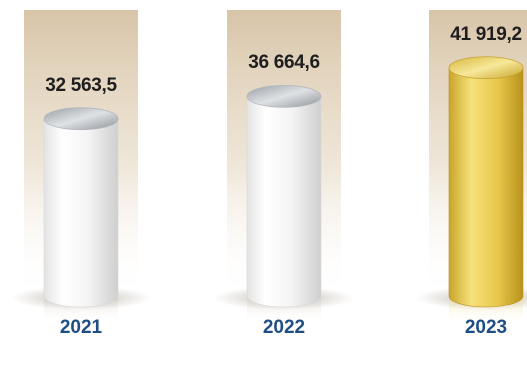  What do you see at coordinates (81, 85) in the screenshot?
I see `data-label: 32 563,5` at bounding box center [81, 85].